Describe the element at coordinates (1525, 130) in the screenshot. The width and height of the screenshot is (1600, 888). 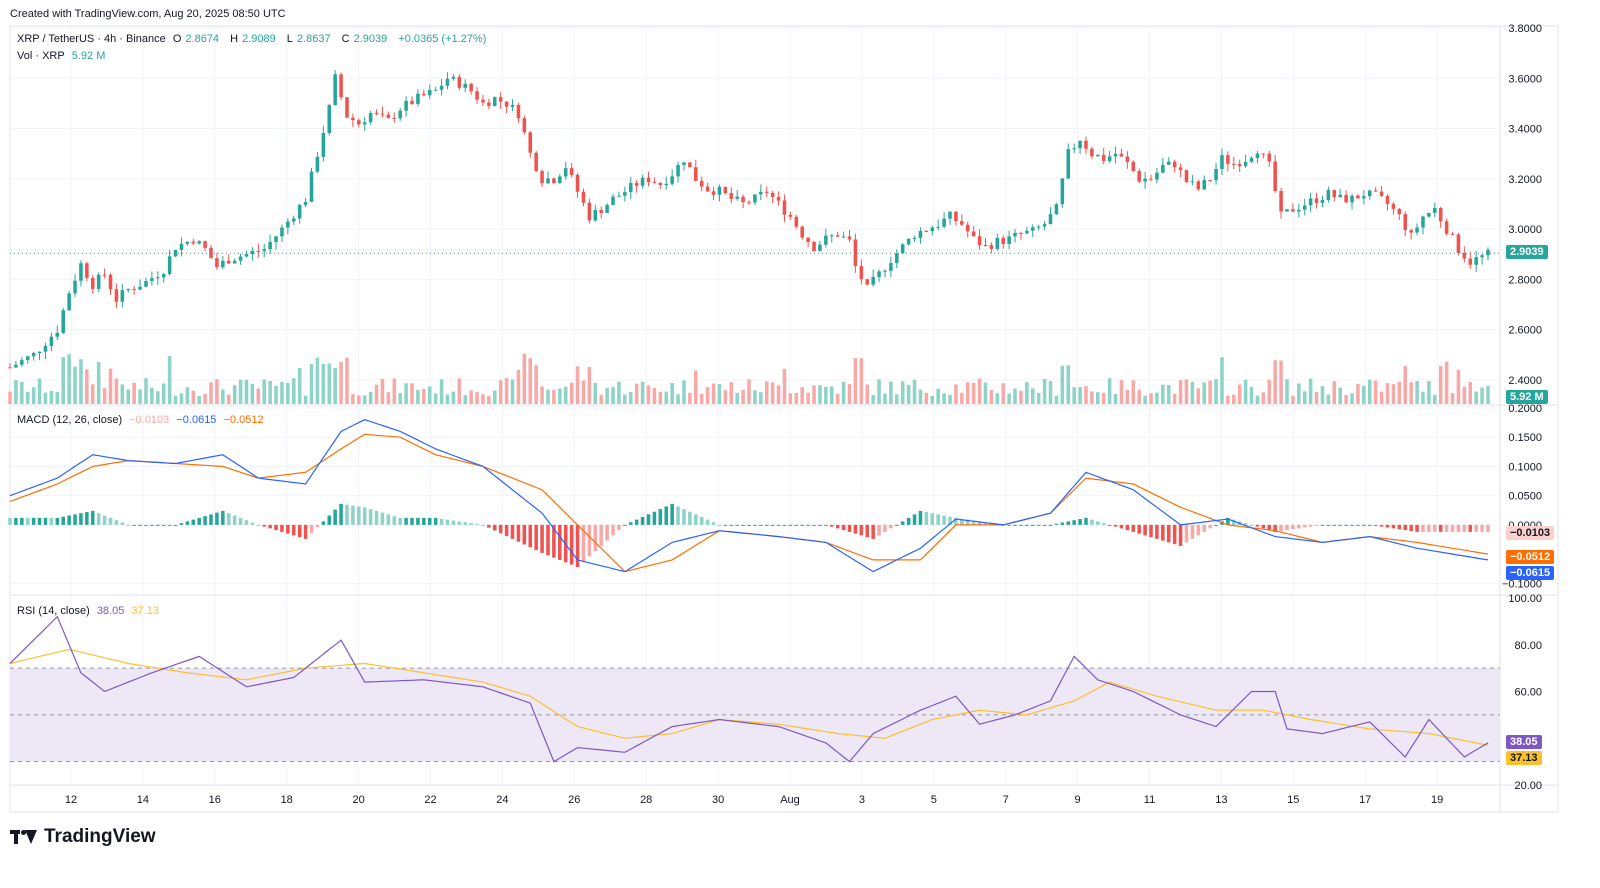
I see `price-tick-label: 3.4000` at that location.